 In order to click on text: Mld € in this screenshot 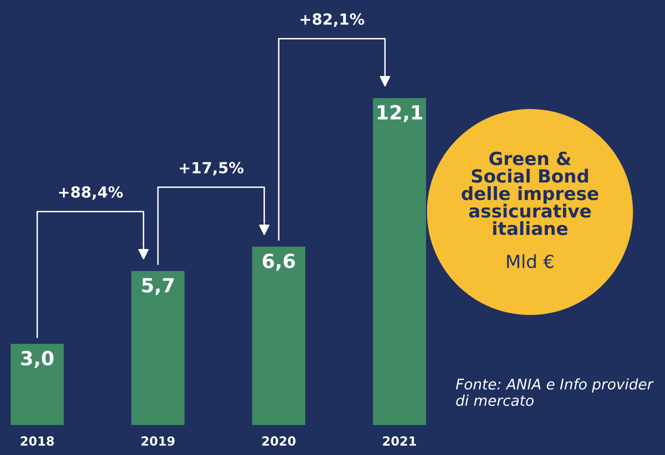, I will do `click(530, 261)`.